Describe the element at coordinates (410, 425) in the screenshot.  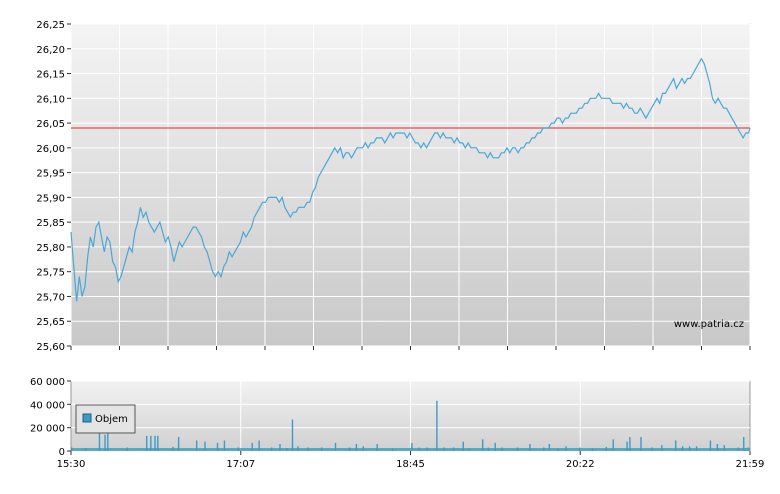
I see `volume-bars-group` at that location.